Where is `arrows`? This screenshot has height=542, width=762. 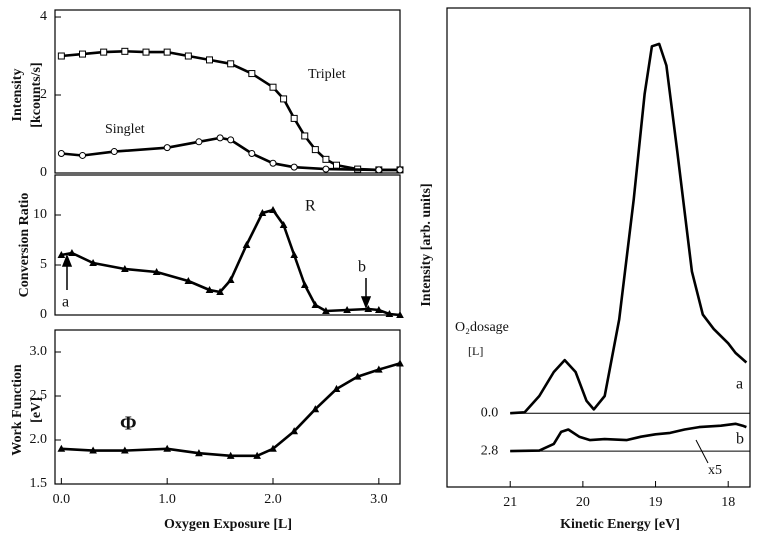 arrows is located at coordinates (216, 281).